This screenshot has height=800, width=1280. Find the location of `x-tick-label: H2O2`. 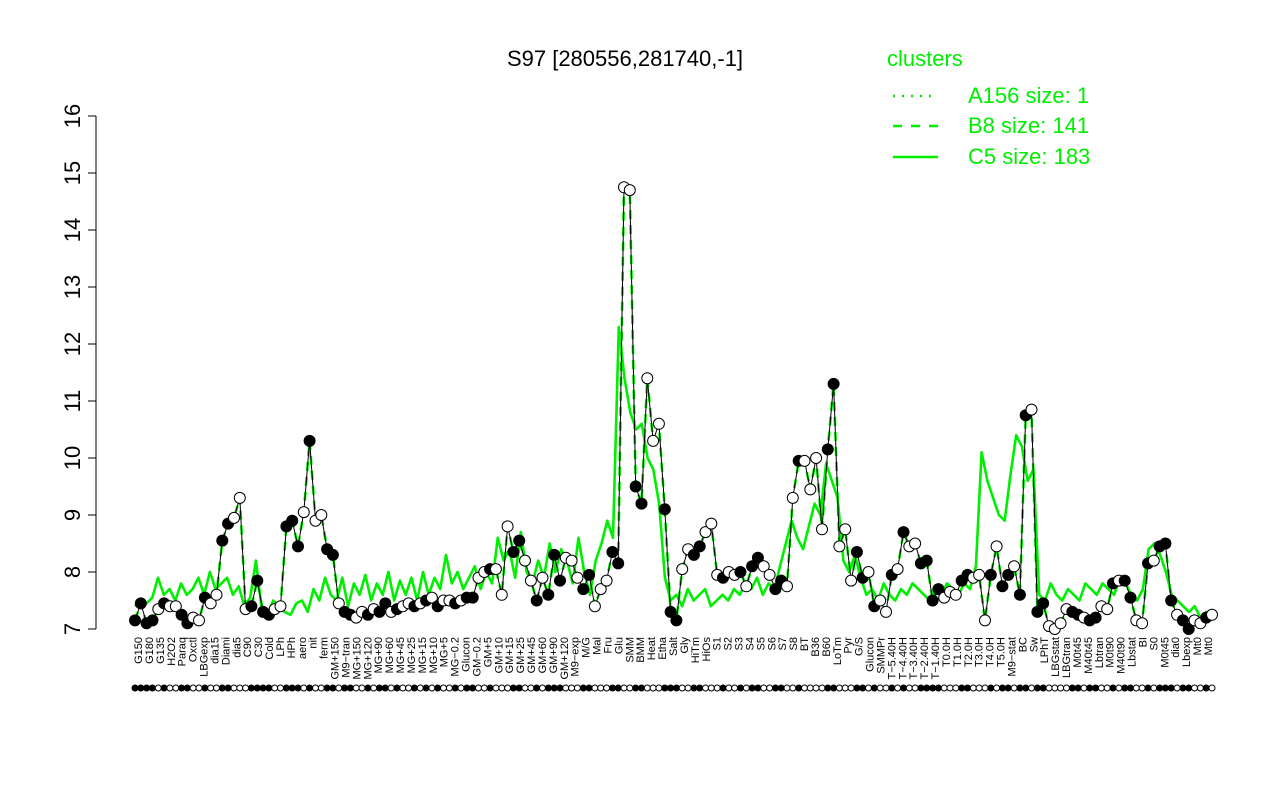

x-tick-label: H2O2 is located at coordinates (172, 651).